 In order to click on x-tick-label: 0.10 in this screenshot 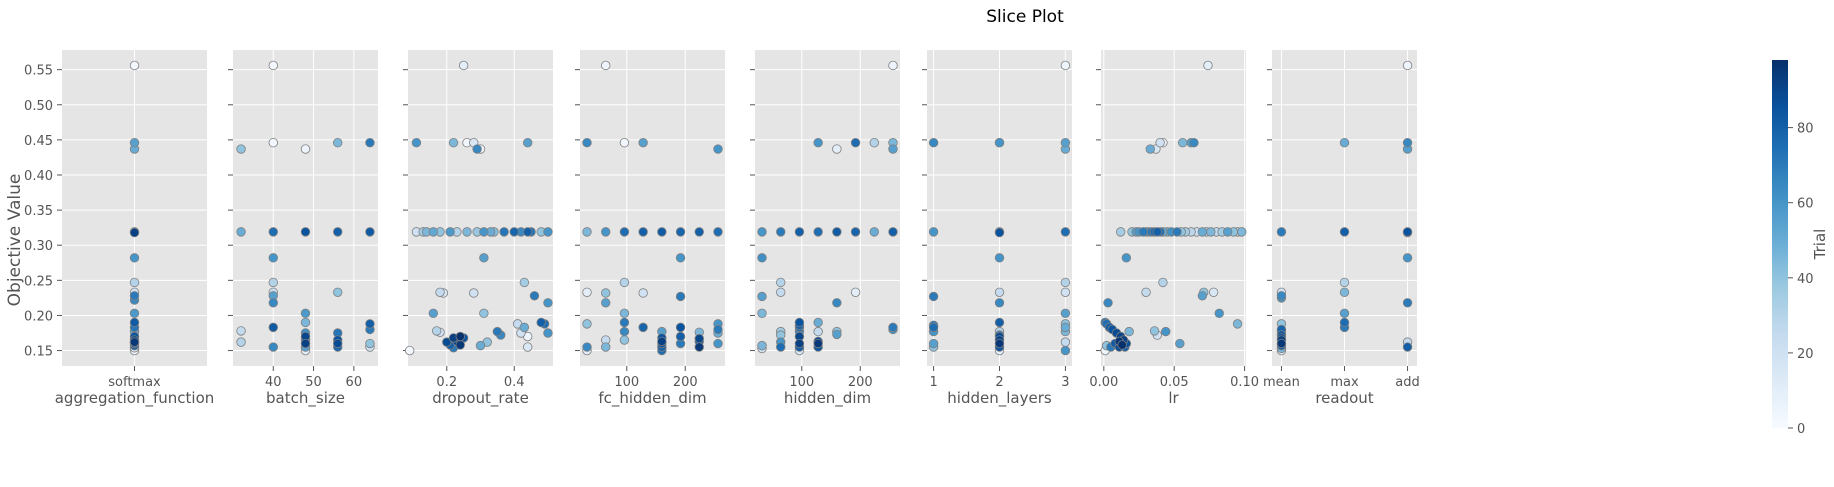, I will do `click(1244, 382)`.